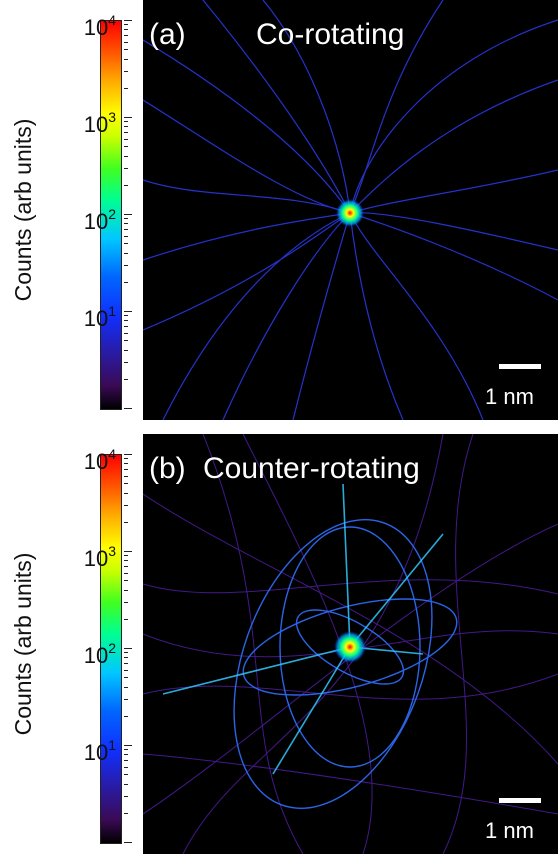  What do you see at coordinates (330, 34) in the screenshot?
I see `panel-a-title: Co-rotating` at bounding box center [330, 34].